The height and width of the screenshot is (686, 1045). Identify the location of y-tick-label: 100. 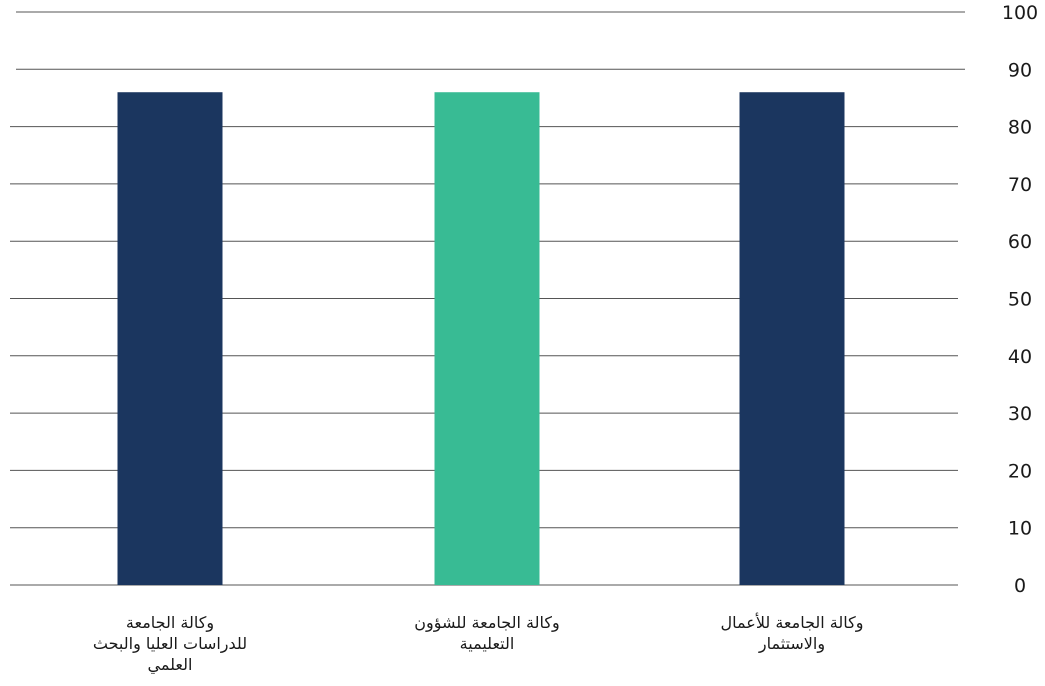
(1020, 13).